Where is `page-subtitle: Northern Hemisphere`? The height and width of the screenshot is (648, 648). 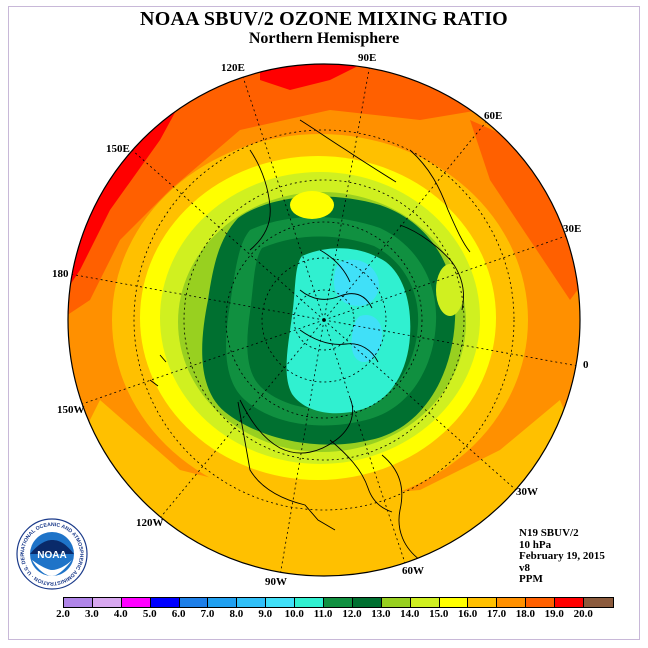
page-subtitle: Northern Hemisphere is located at coordinates (324, 38).